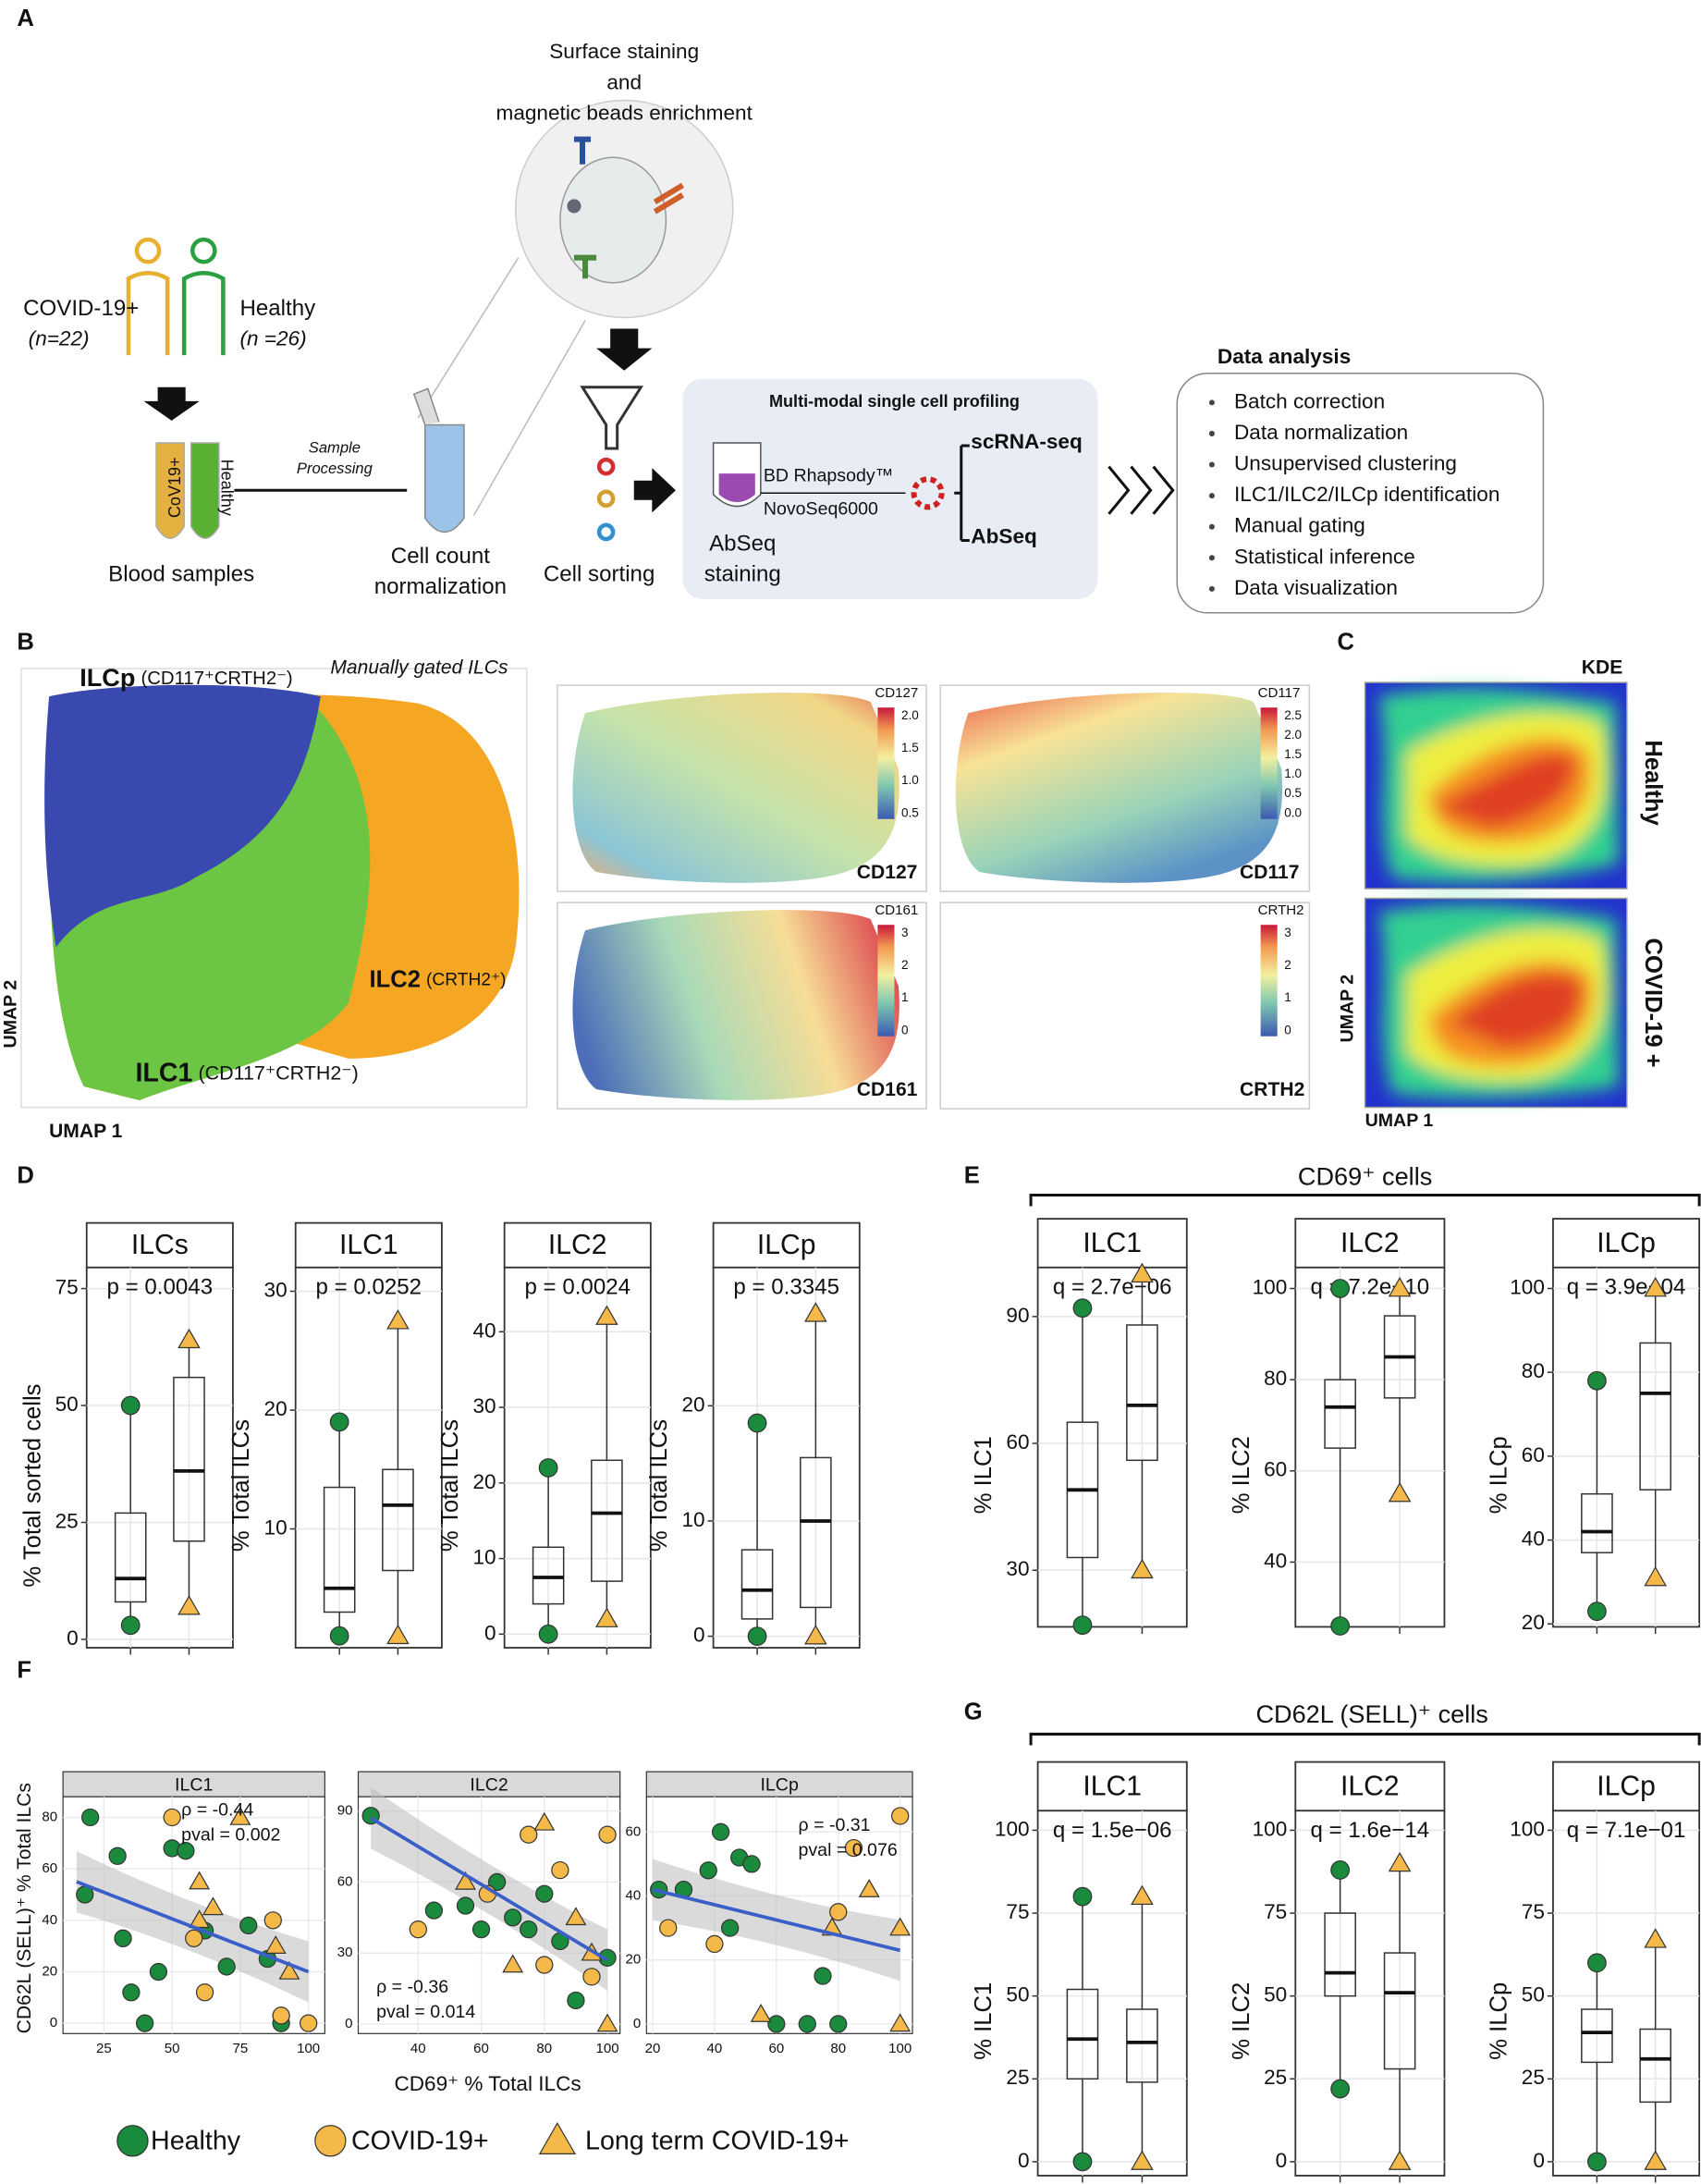 The height and width of the screenshot is (2184, 1701). What do you see at coordinates (910, 812) in the screenshot?
I see `colorbar-tick: 0.5` at bounding box center [910, 812].